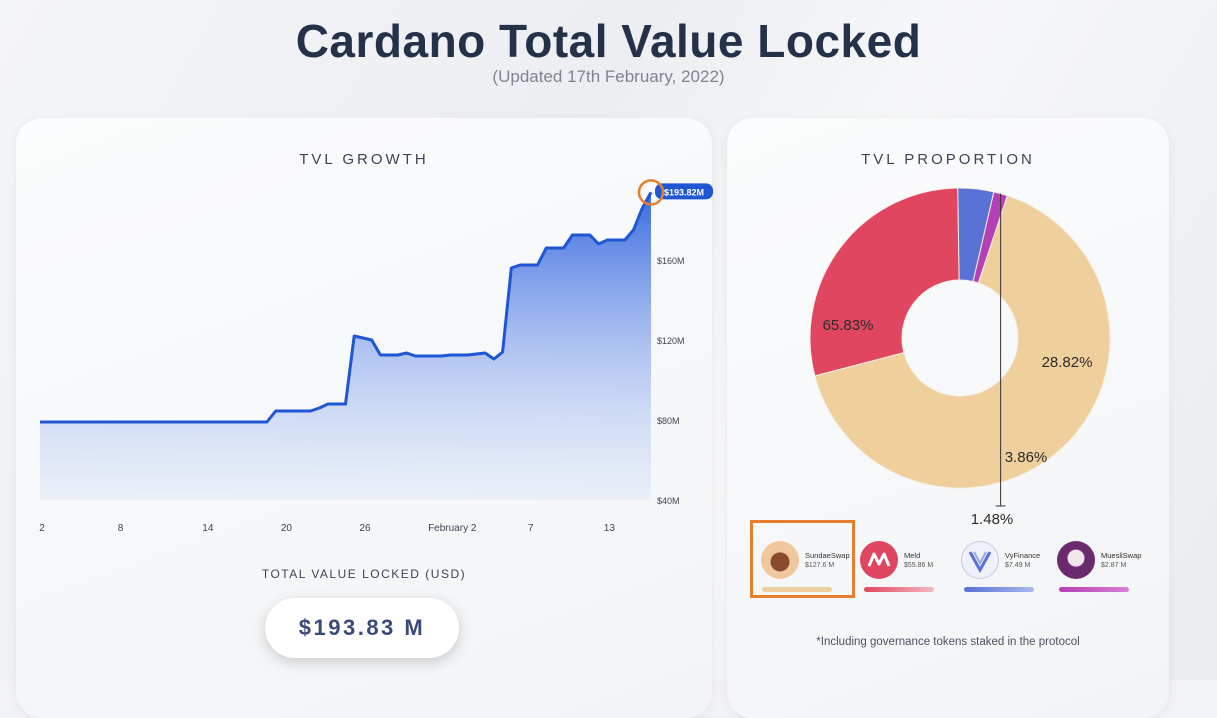 This screenshot has width=1217, height=718. I want to click on legend-name: VyFinance, so click(1023, 555).